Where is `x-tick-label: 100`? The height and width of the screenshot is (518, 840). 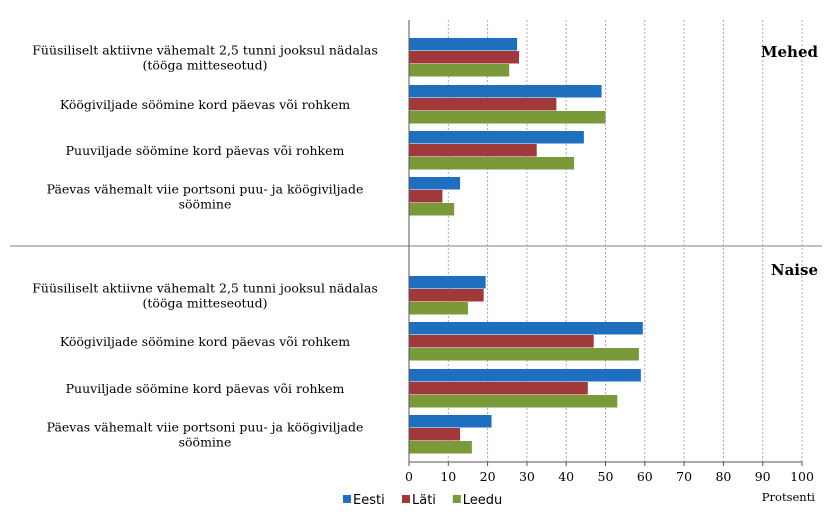
x-tick-label: 100 is located at coordinates (802, 476).